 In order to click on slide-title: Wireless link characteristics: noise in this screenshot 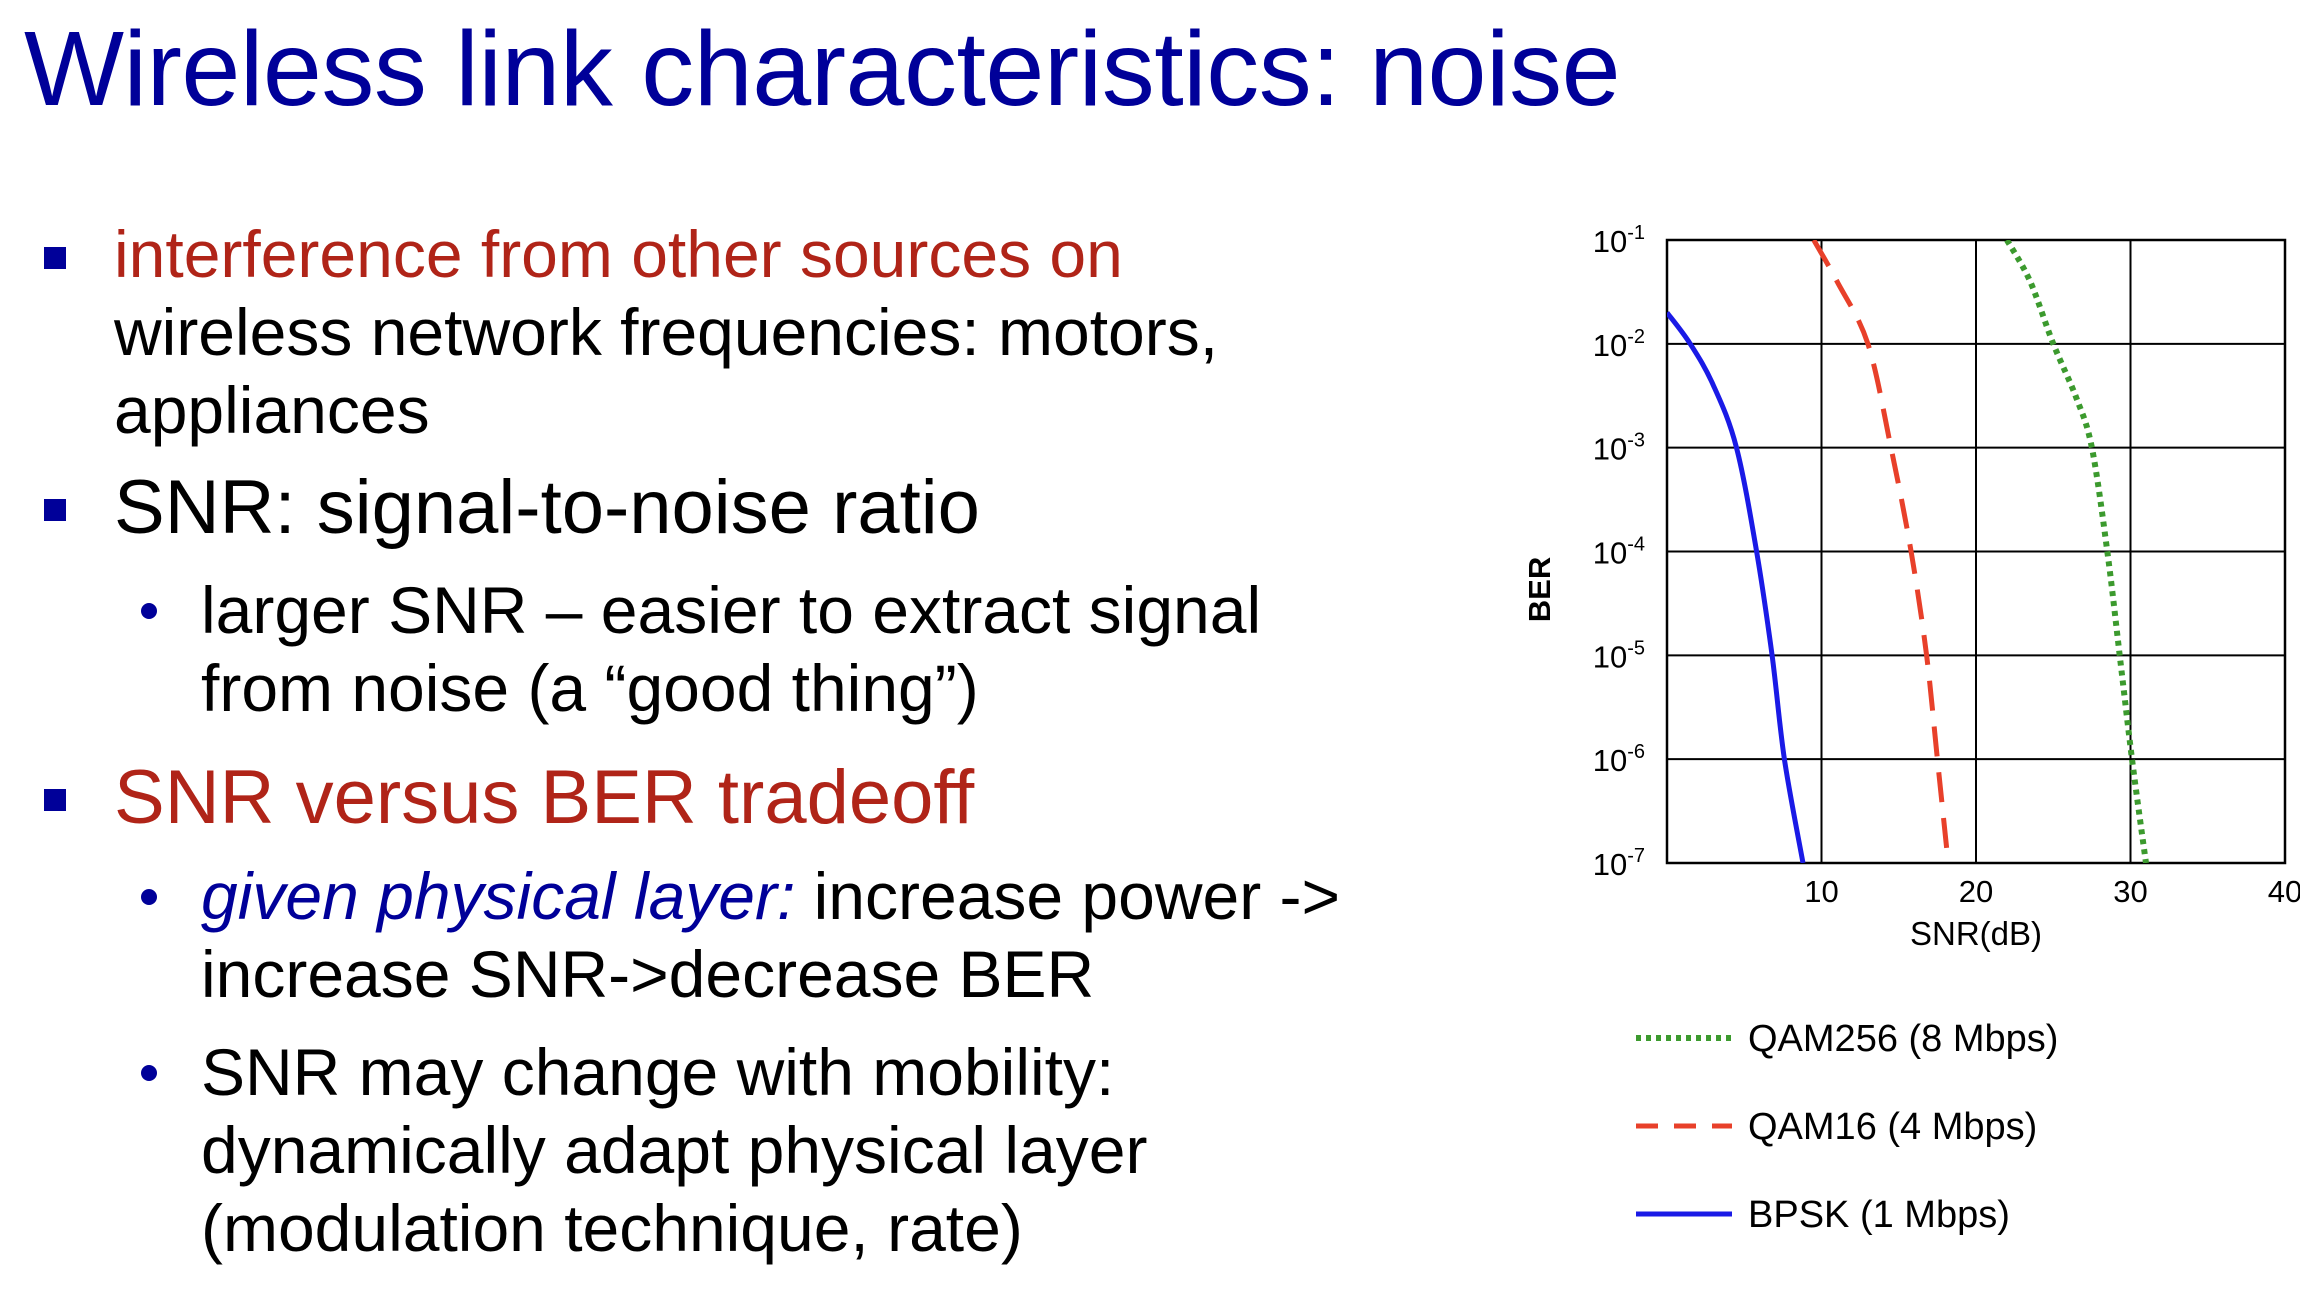, I will do `click(822, 69)`.